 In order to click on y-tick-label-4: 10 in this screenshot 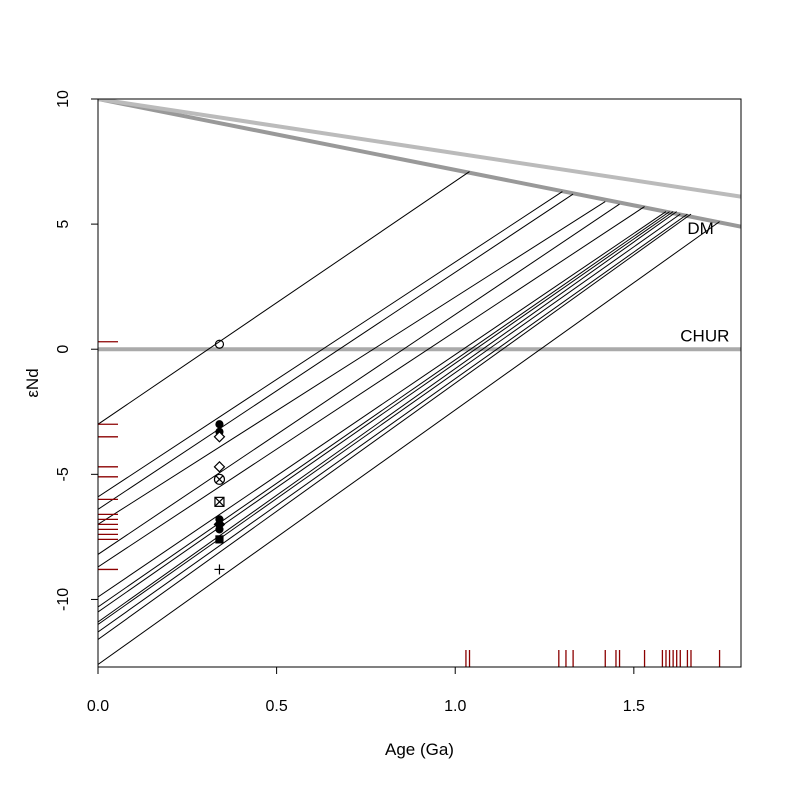, I will do `click(63, 99)`.